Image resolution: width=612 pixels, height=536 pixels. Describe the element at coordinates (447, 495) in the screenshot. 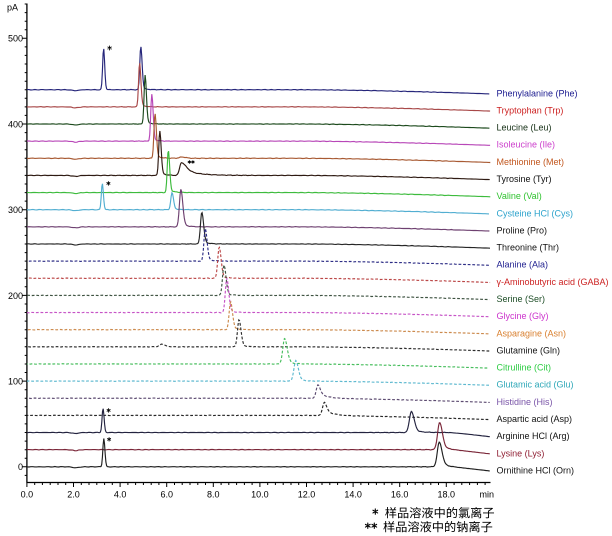

I see `svg-text: 18.0` at that location.